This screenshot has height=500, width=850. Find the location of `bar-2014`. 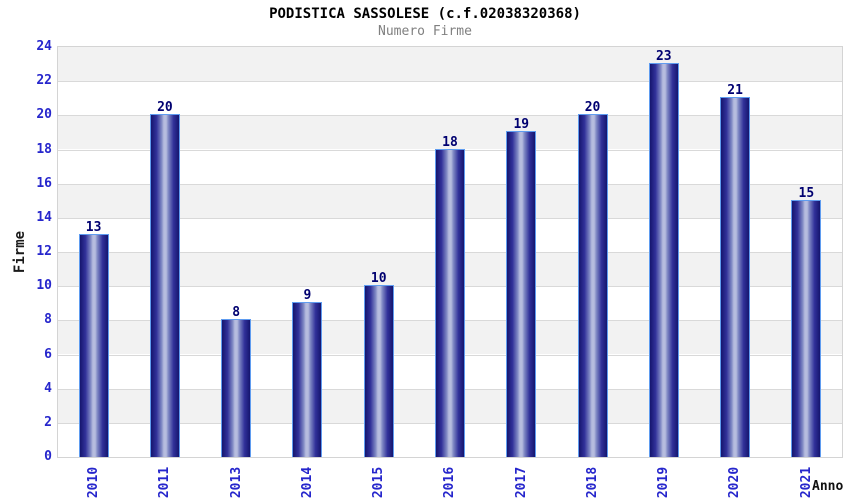

bar-2014 is located at coordinates (307, 379).